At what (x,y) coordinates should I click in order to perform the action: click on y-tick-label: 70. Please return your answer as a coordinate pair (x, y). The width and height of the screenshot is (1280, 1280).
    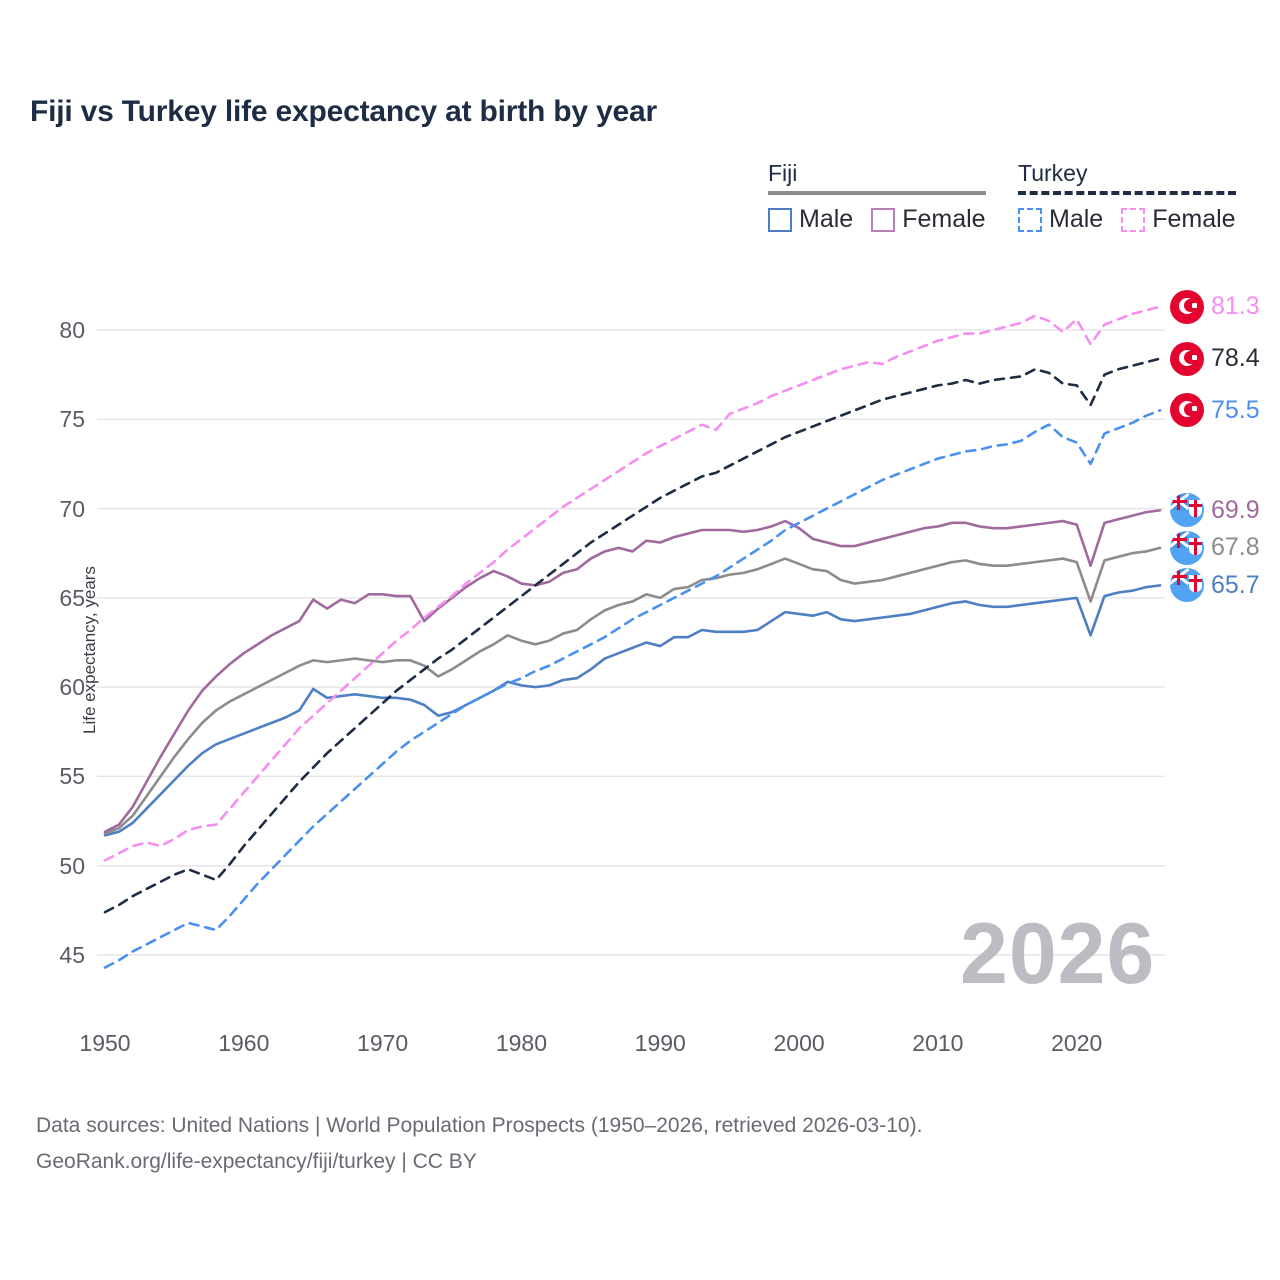
    Looking at the image, I should click on (72, 508).